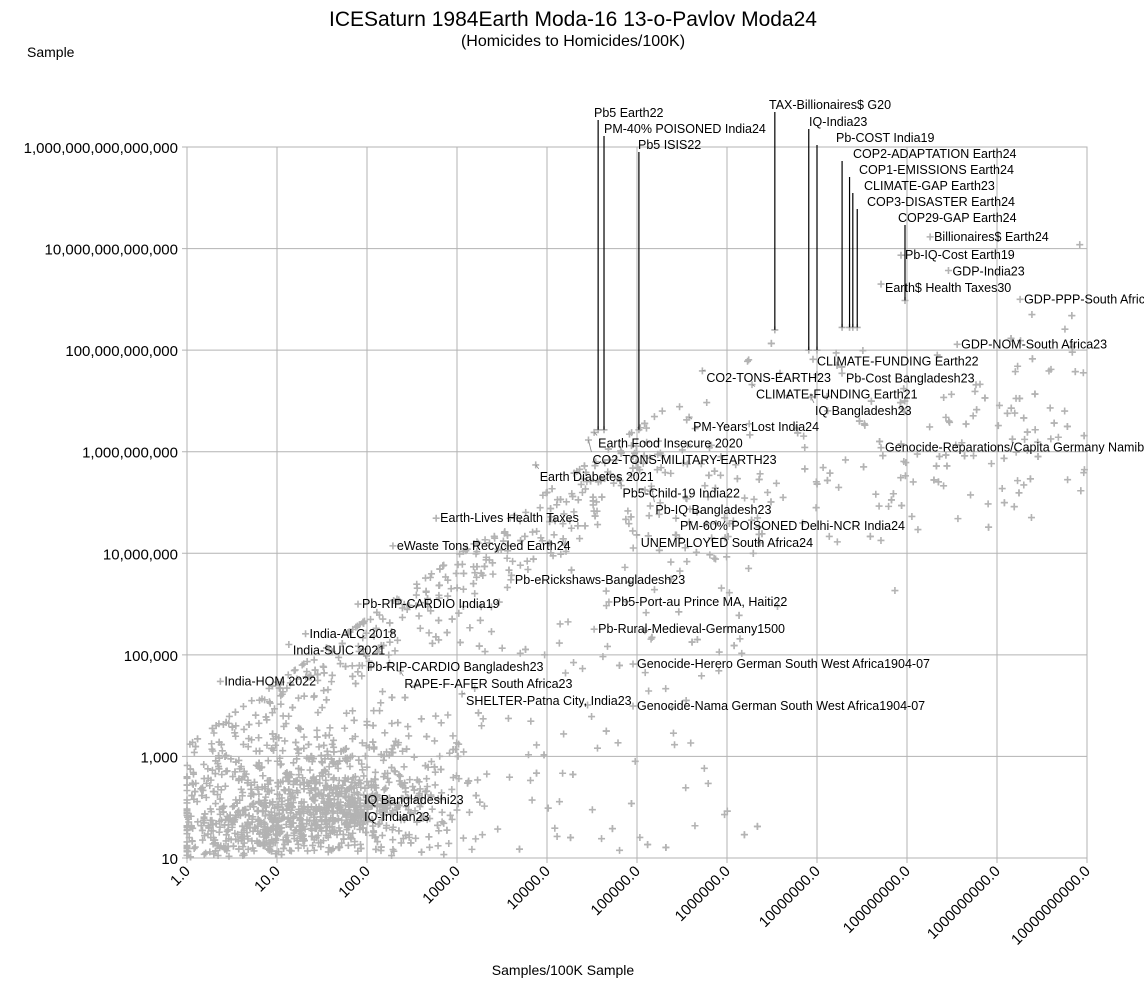 The height and width of the screenshot is (991, 1144). What do you see at coordinates (792, 526) in the screenshot?
I see `data-label: PM-60% POISONED Delhi-NCR India24` at bounding box center [792, 526].